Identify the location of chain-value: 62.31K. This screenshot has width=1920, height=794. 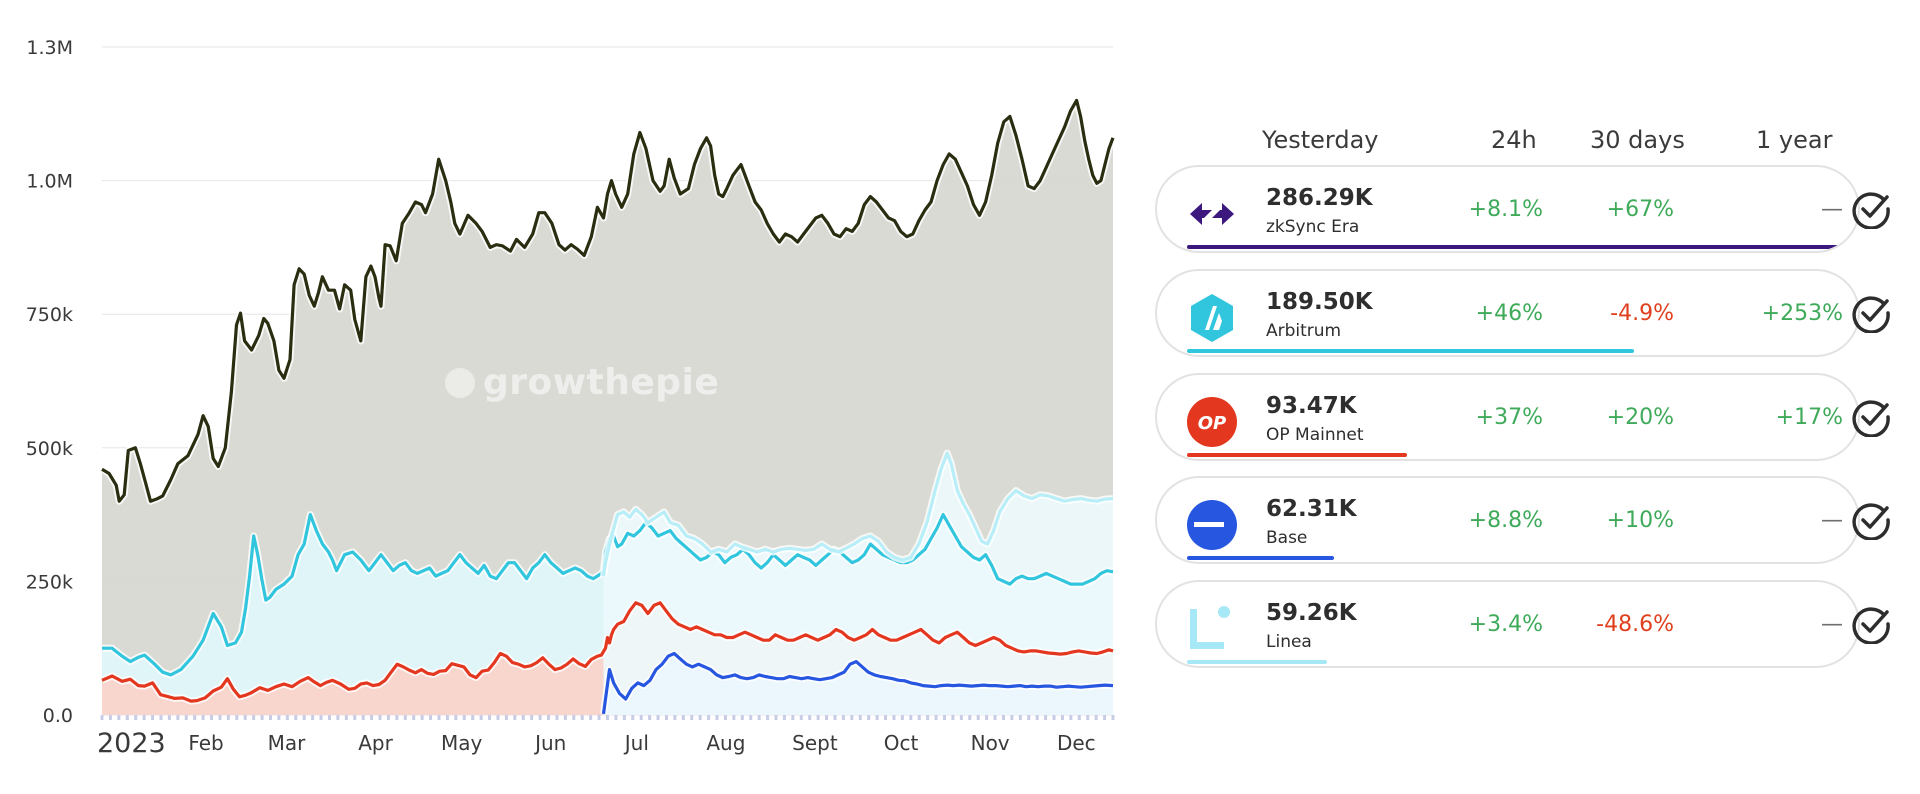
(1311, 509).